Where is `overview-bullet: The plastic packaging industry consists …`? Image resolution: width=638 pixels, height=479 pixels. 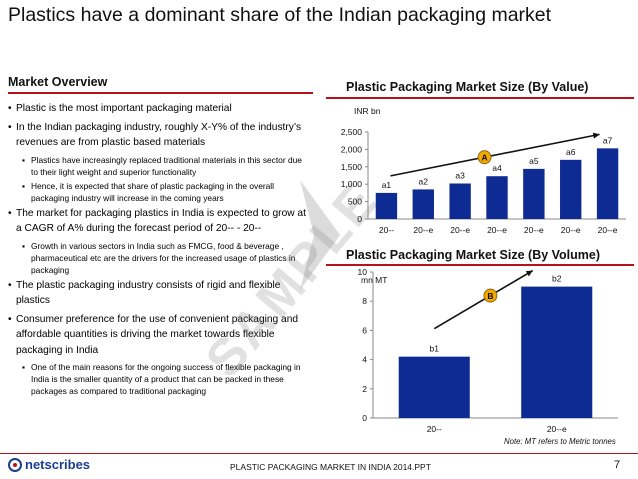
overview-bullet: The plastic packaging industry consists … is located at coordinates (158, 293).